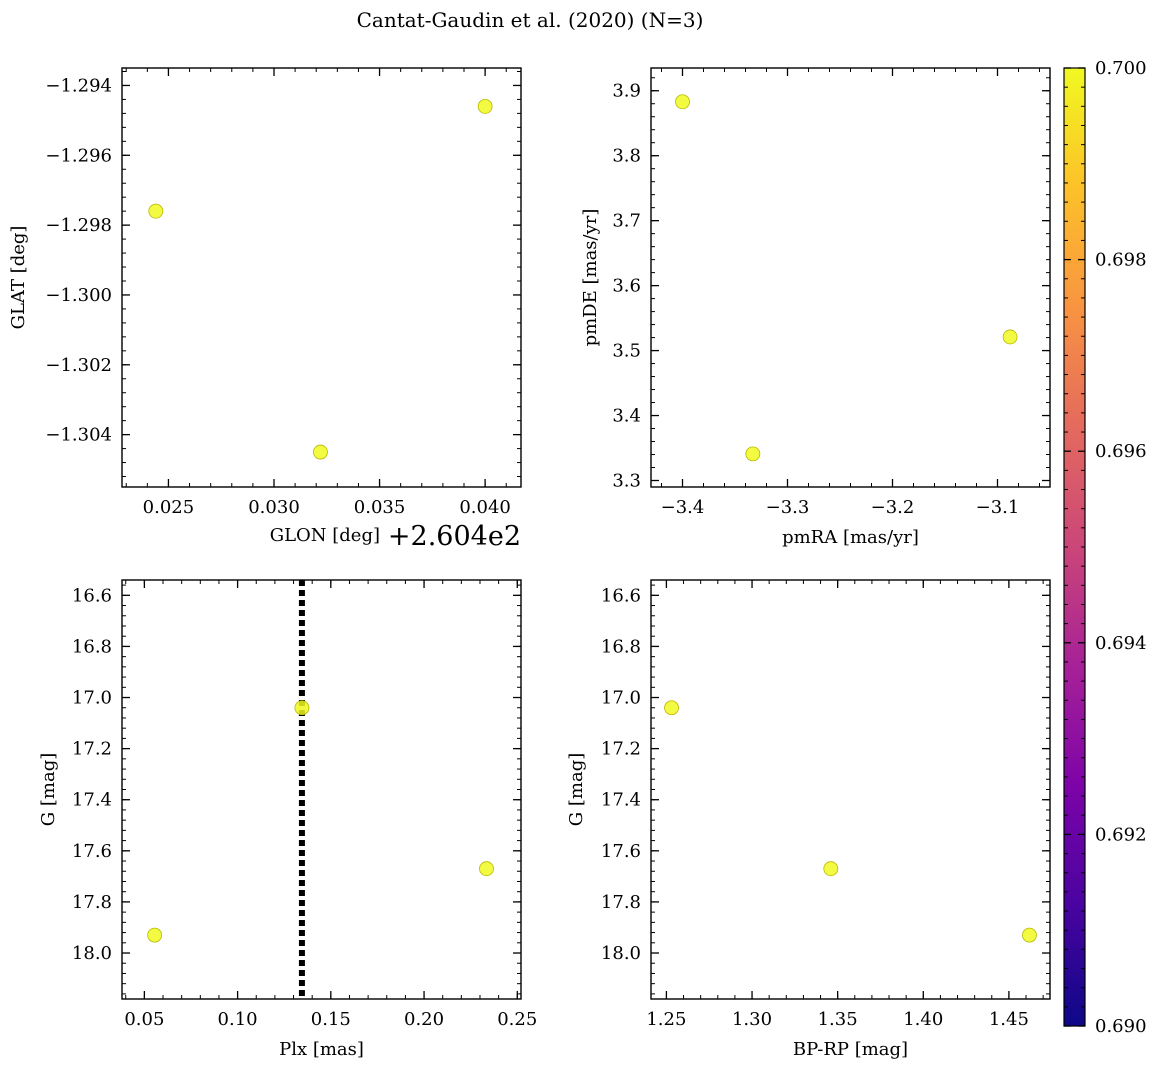 The image size is (1161, 1067). What do you see at coordinates (626, 156) in the screenshot?
I see `y-tick-label: 3.8` at bounding box center [626, 156].